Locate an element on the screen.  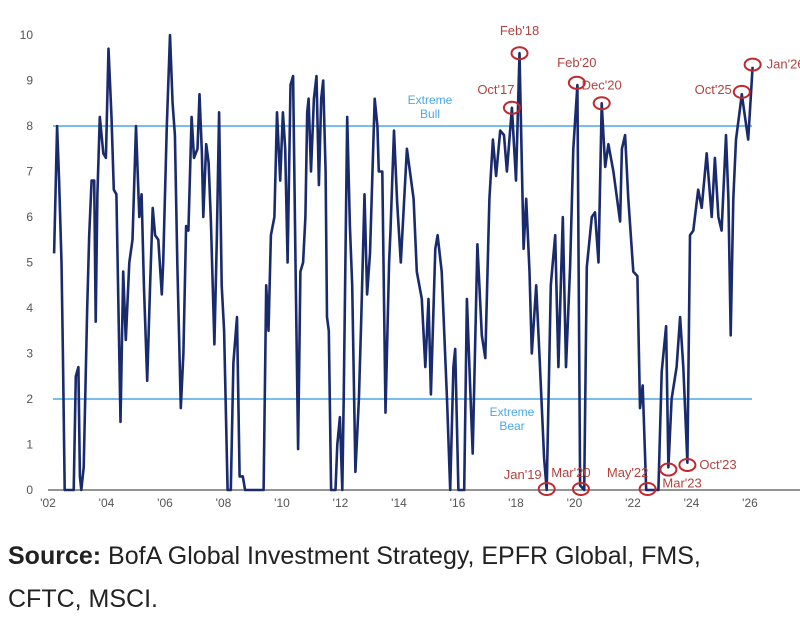
annotation-label: Jan'26 is located at coordinates (783, 64).